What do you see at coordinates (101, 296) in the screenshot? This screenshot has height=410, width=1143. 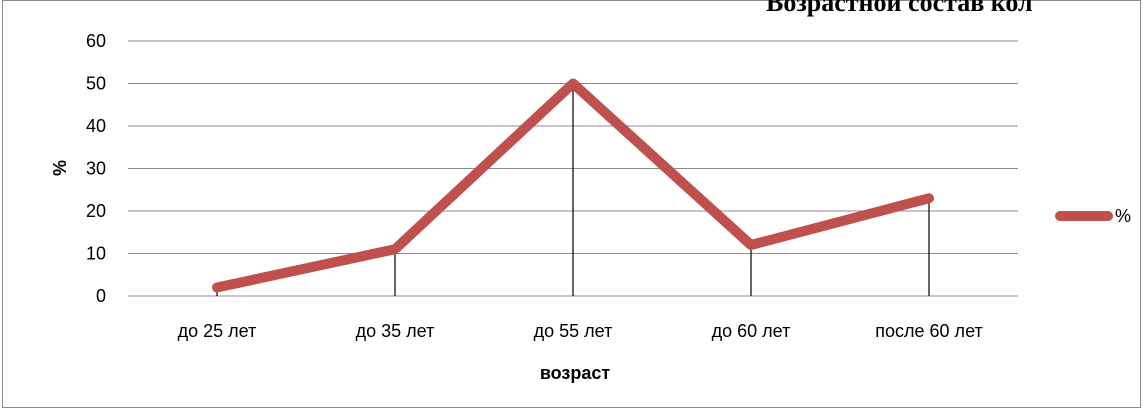 I see `y-tick-label: 0` at bounding box center [101, 296].